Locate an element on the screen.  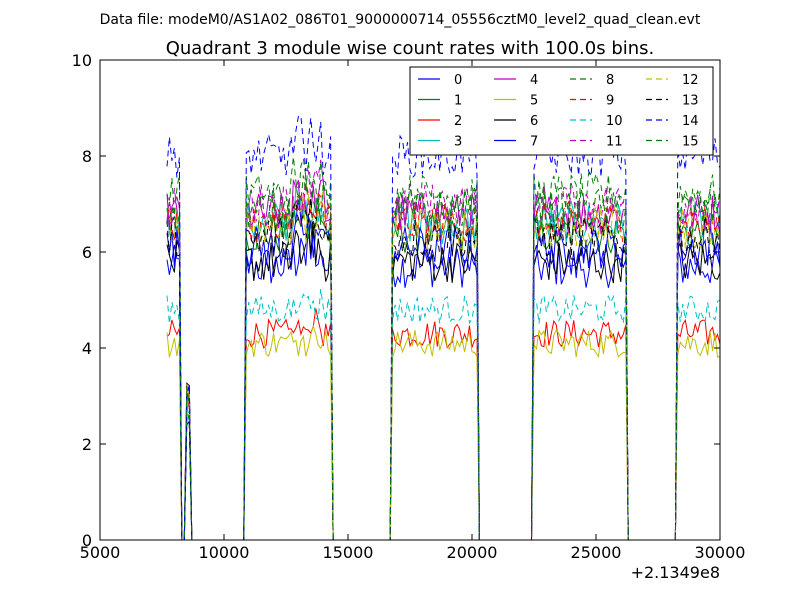
legend-label-3: 3 is located at coordinates (458, 142).